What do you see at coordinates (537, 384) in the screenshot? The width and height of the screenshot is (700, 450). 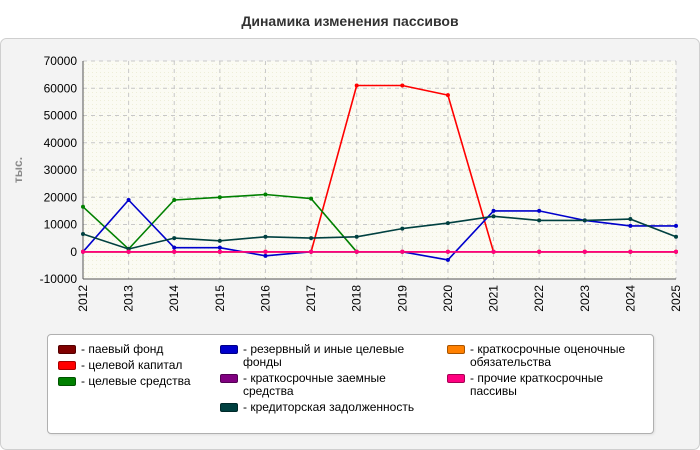 I see `legend-label: - прочие краткосрочные пассивы` at bounding box center [537, 384].